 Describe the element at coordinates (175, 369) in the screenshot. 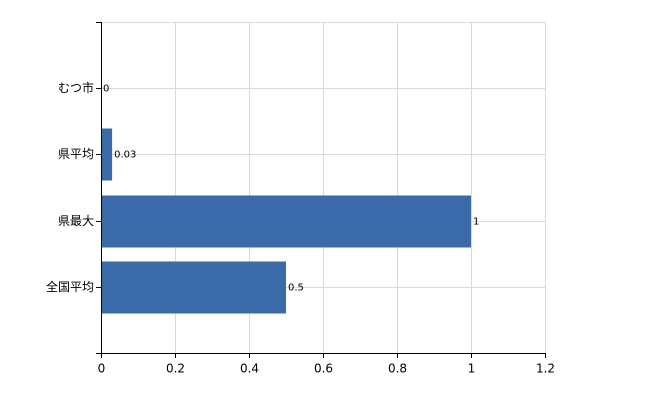

I see `x-tick-label: 0.2` at that location.